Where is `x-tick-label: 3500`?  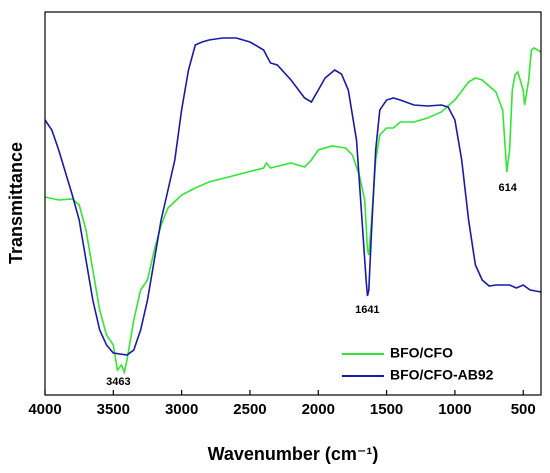 x-tick-label: 3500 is located at coordinates (113, 409).